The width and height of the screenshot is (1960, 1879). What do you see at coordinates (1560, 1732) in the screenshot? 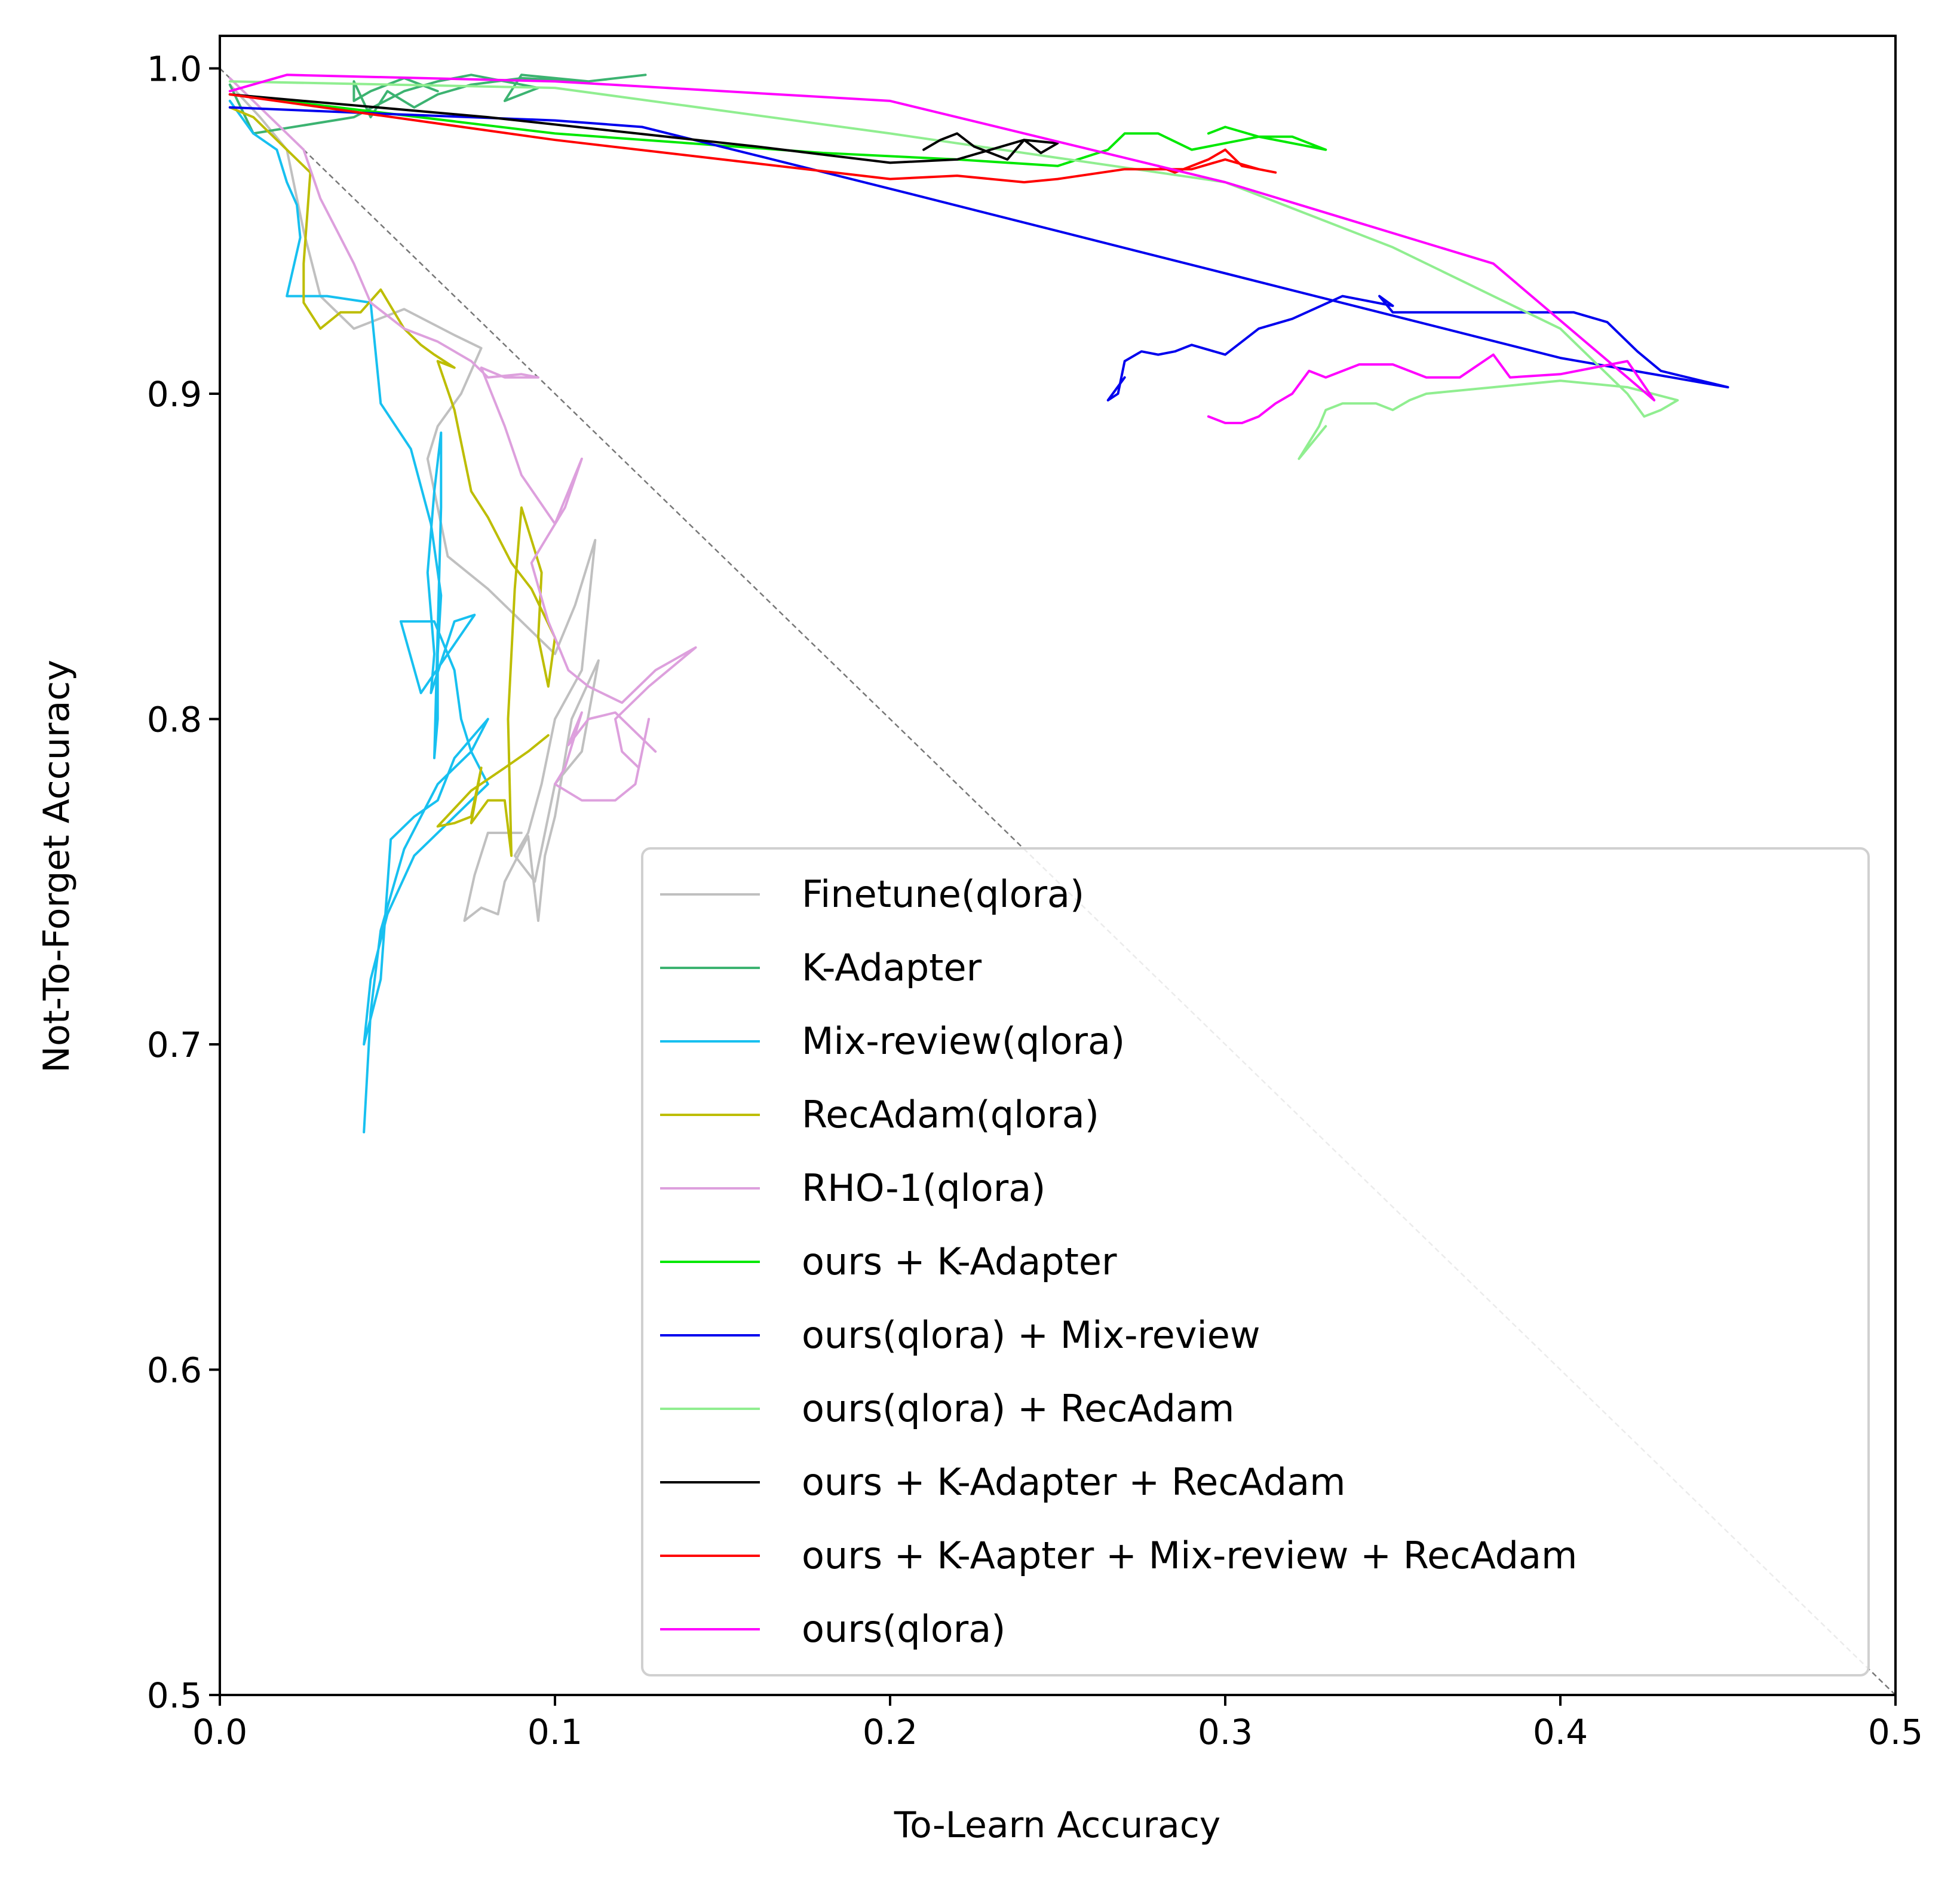
I see `x-tick-label: 0.4` at bounding box center [1560, 1732].